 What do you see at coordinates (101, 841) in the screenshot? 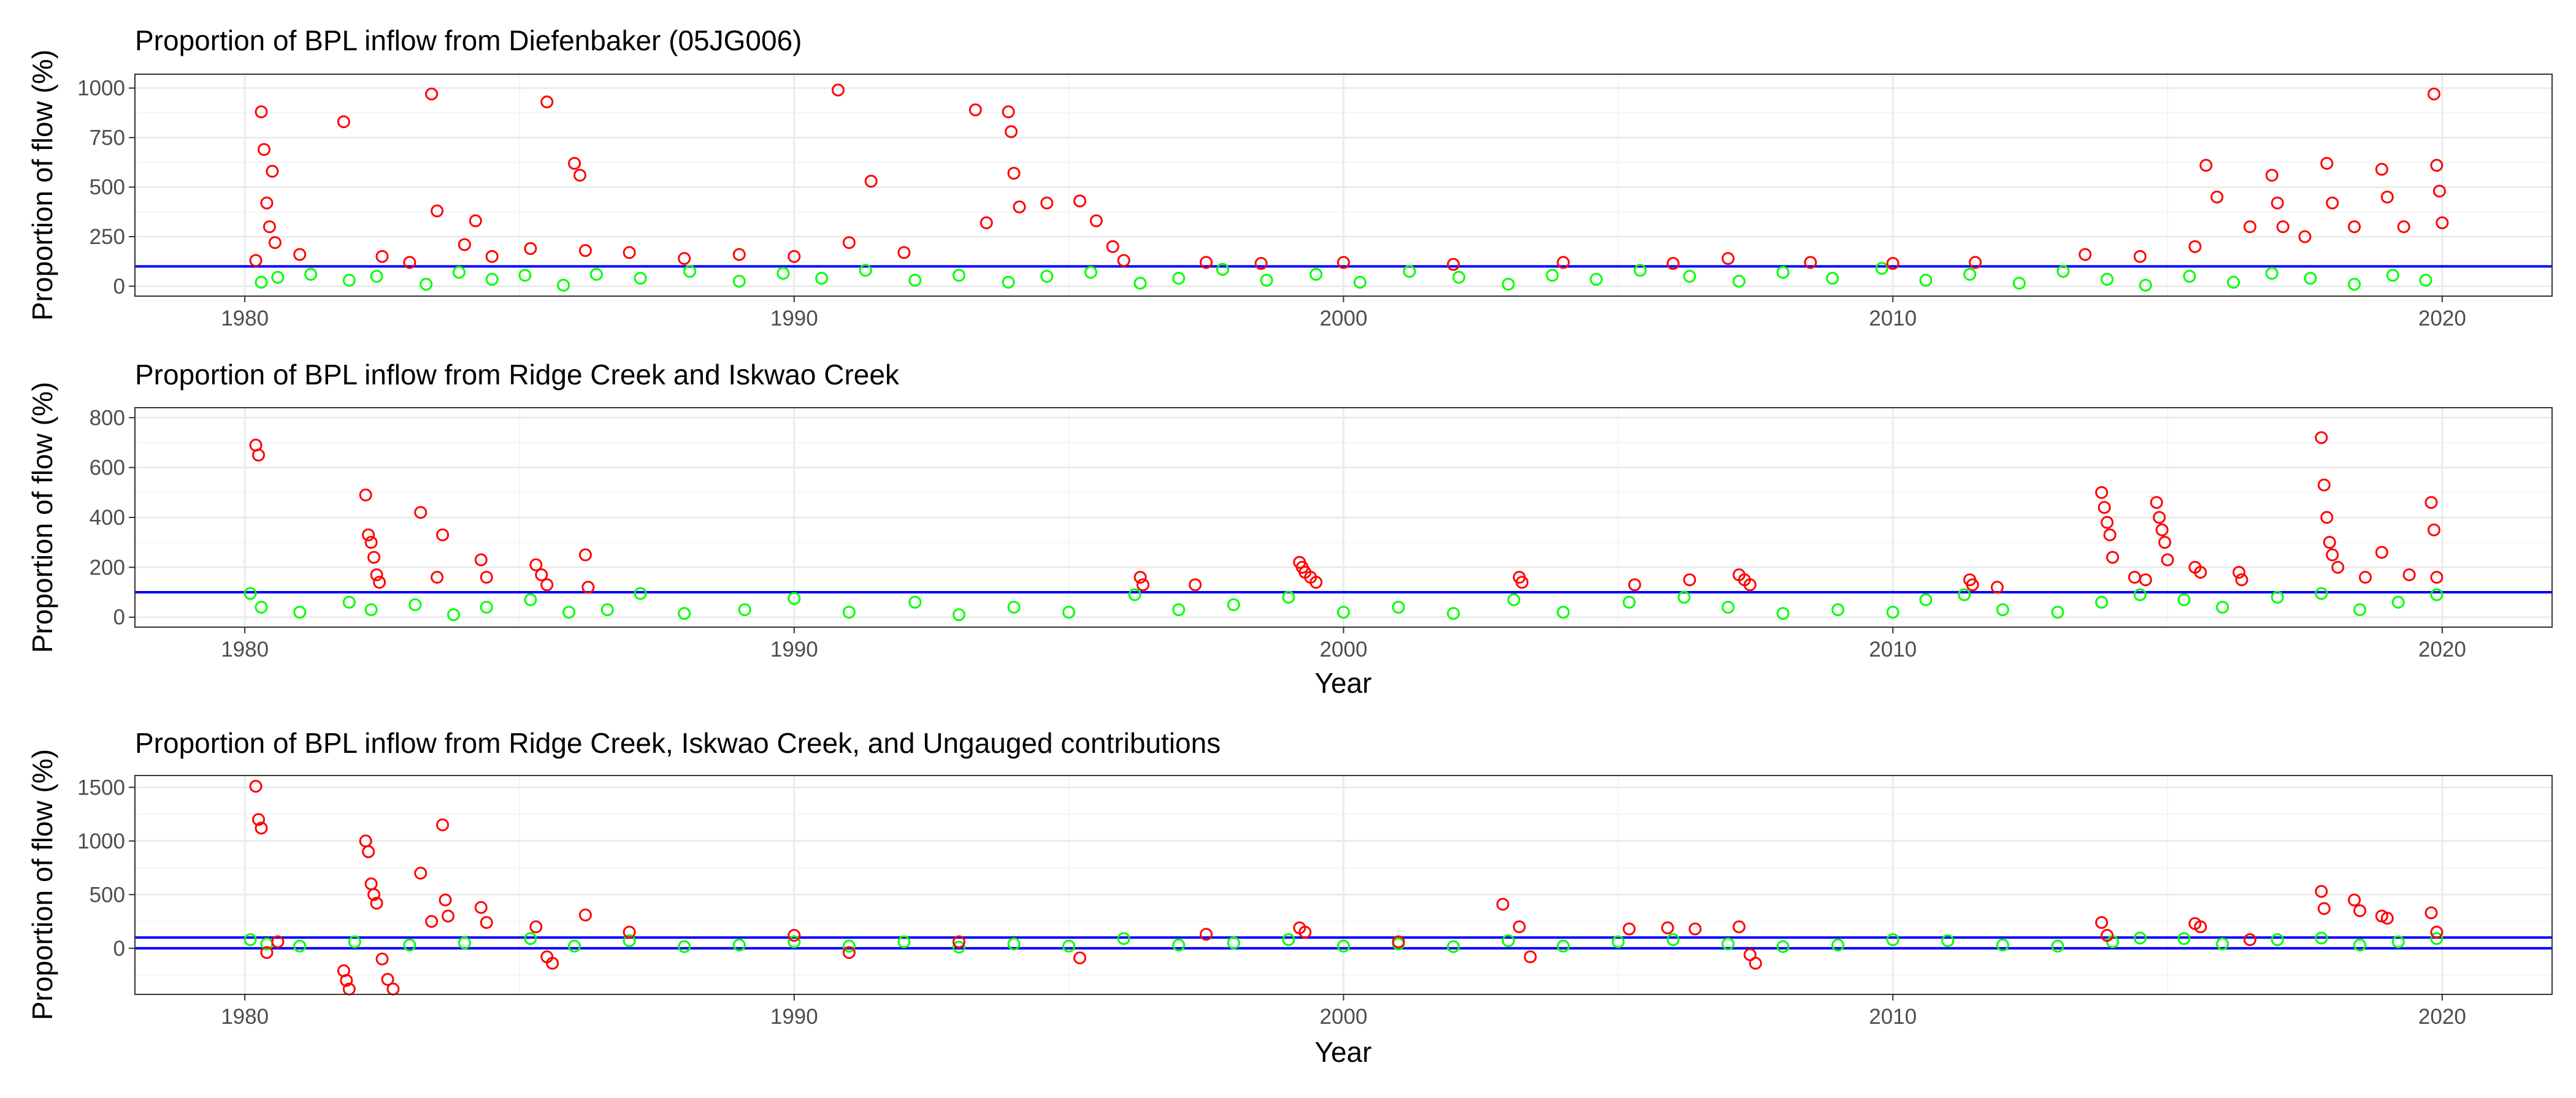
I see `y-tick-label: 1000` at bounding box center [101, 841].